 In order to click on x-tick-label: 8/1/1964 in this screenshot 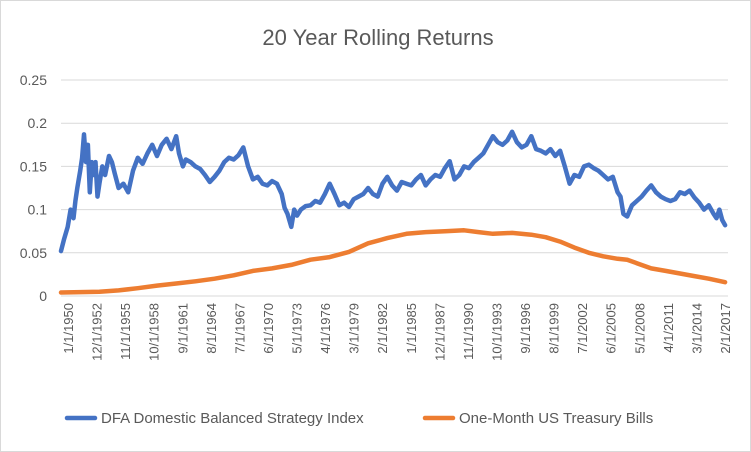, I will do `click(211, 328)`.